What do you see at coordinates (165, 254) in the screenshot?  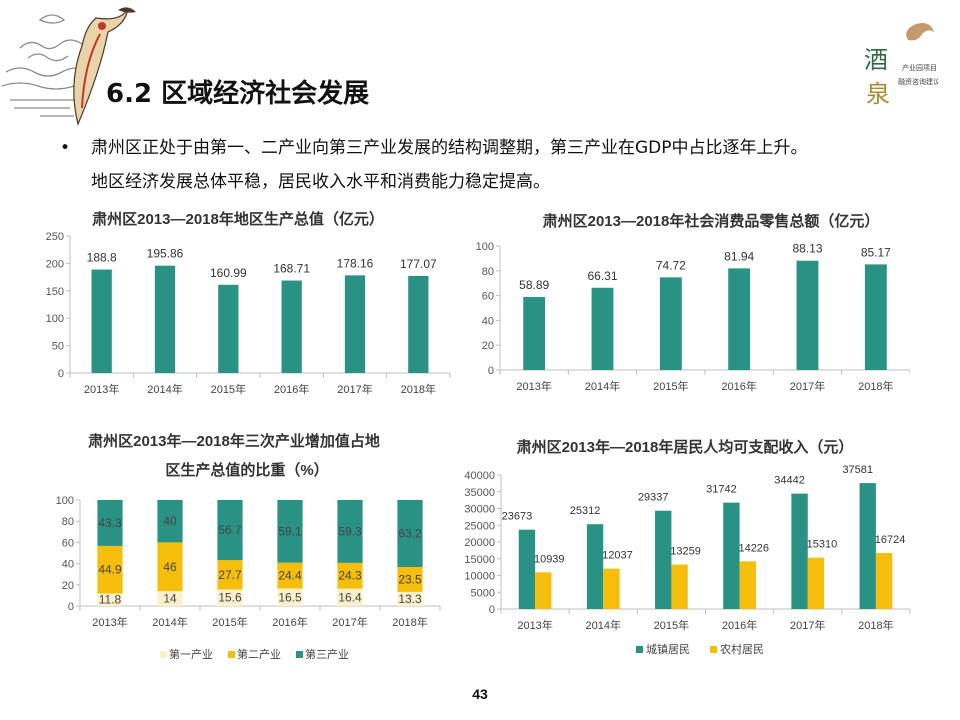 I see `gdp-data-label: 195.86` at bounding box center [165, 254].